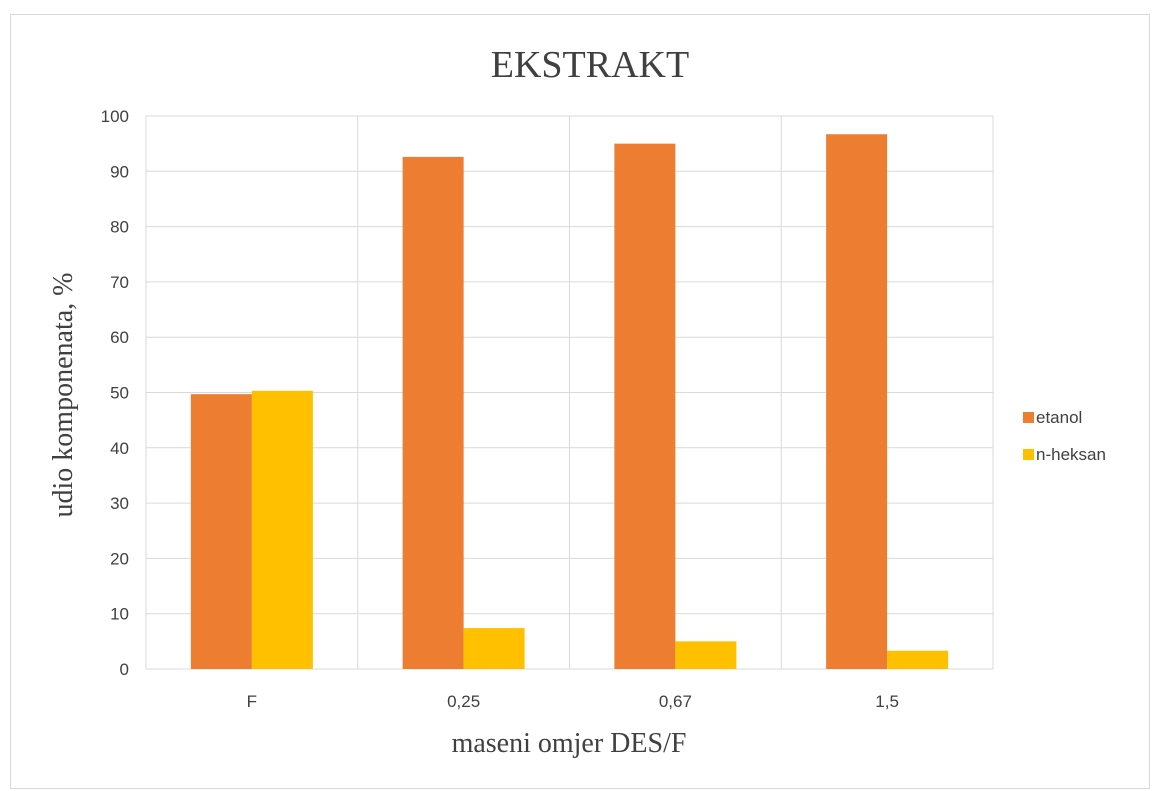 The width and height of the screenshot is (1157, 791). What do you see at coordinates (119, 227) in the screenshot?
I see `y-tick-label-80: 80` at bounding box center [119, 227].